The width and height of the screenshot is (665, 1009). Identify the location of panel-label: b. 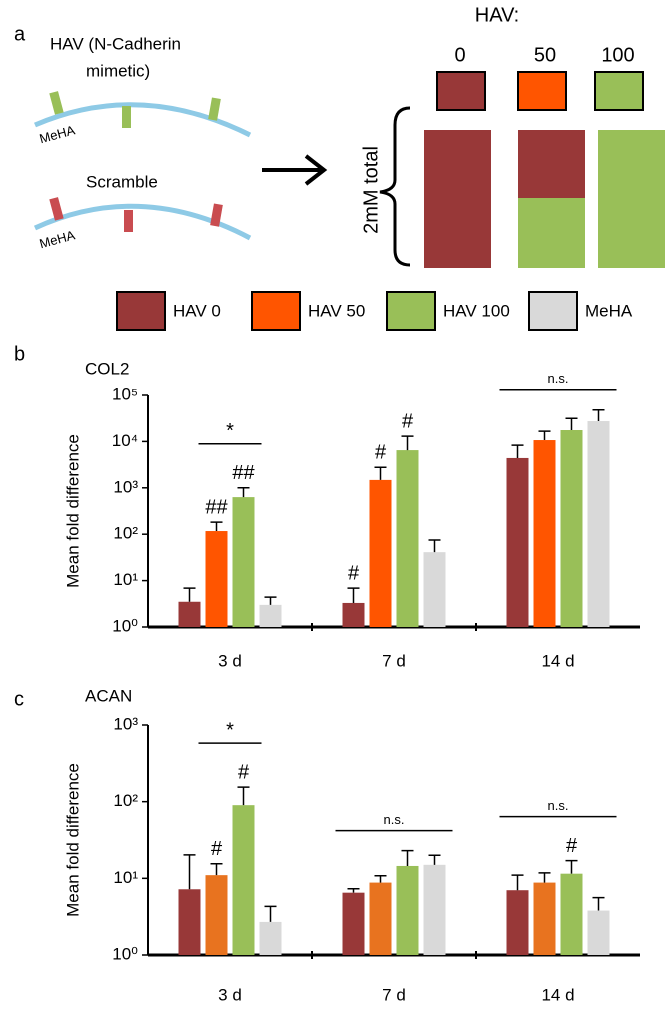
(19, 354).